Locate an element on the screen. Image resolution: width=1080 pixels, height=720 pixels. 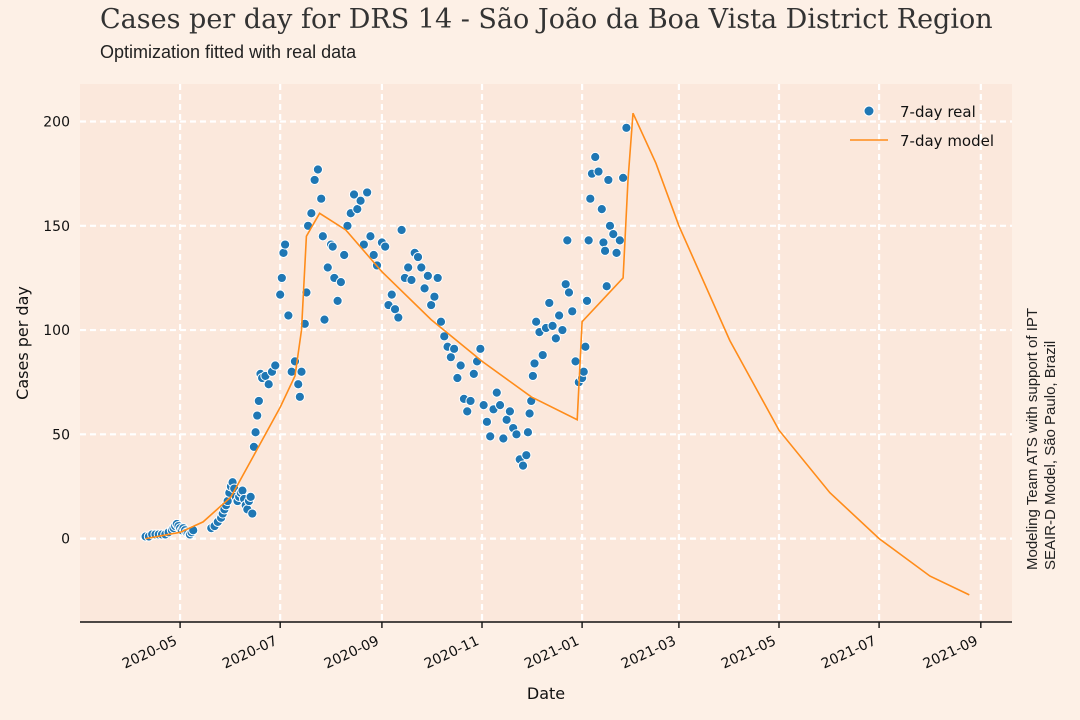
x-tick-label: 2020-09 is located at coordinates (352, 652).